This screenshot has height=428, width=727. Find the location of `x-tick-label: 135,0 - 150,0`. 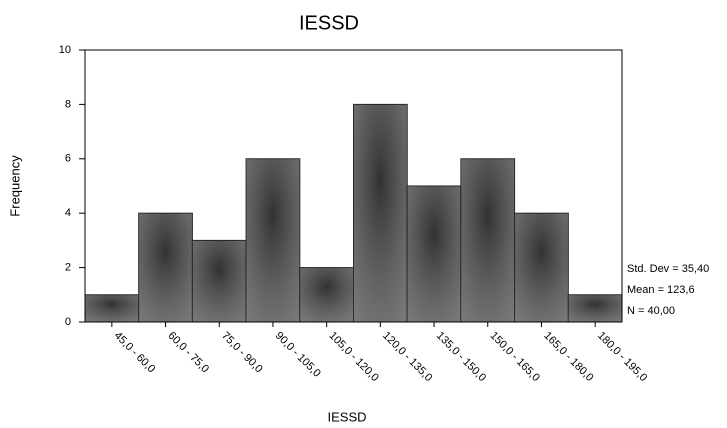

x-tick-label: 135,0 - 150,0 is located at coordinates (461, 357).